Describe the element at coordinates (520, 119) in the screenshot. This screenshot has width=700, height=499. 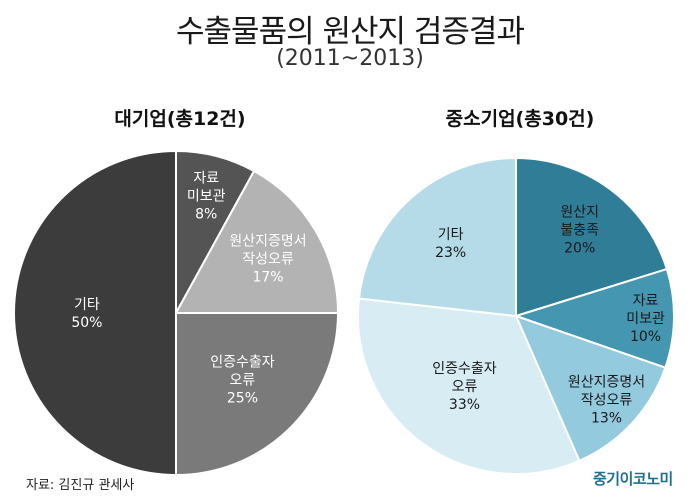
I see `chart-title-smes: 중소기업(총30건)` at that location.